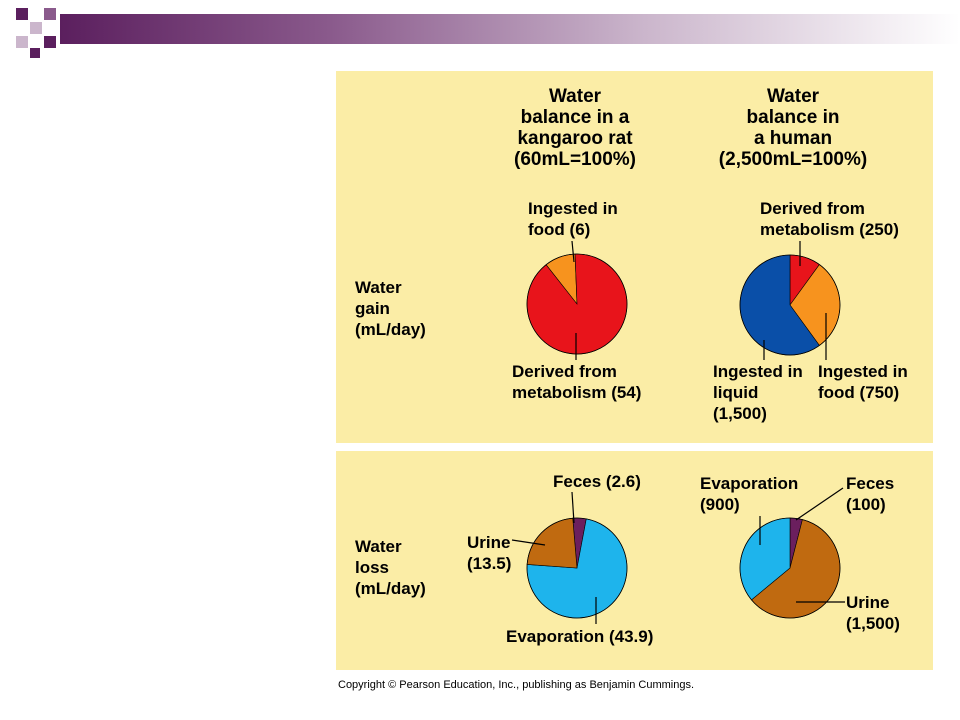 This screenshot has width=960, height=720. I want to click on label-human-gain-metabolism: Derived from metabolism (250), so click(829, 219).